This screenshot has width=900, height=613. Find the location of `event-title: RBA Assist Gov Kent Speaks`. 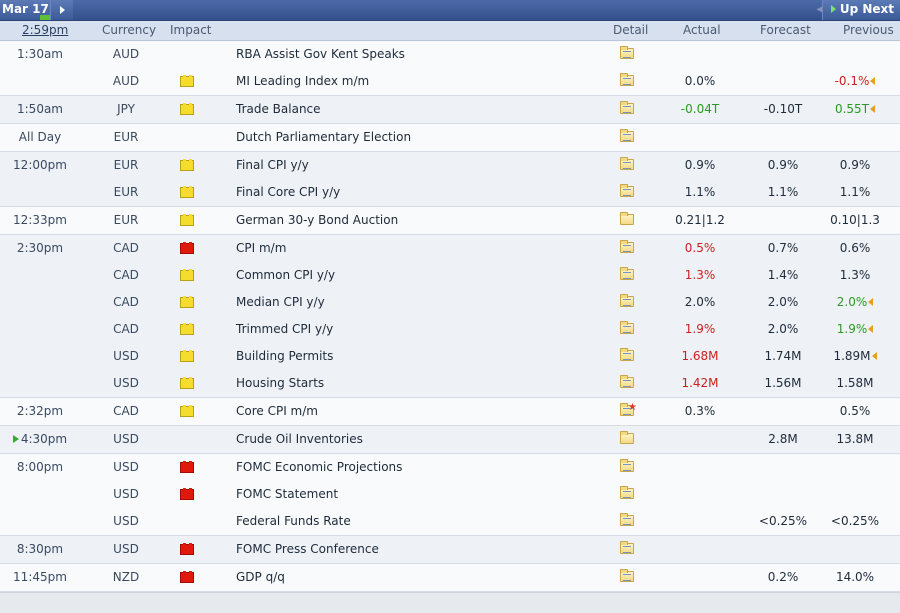

event-title: RBA Assist Gov Kent Speaks is located at coordinates (320, 54).